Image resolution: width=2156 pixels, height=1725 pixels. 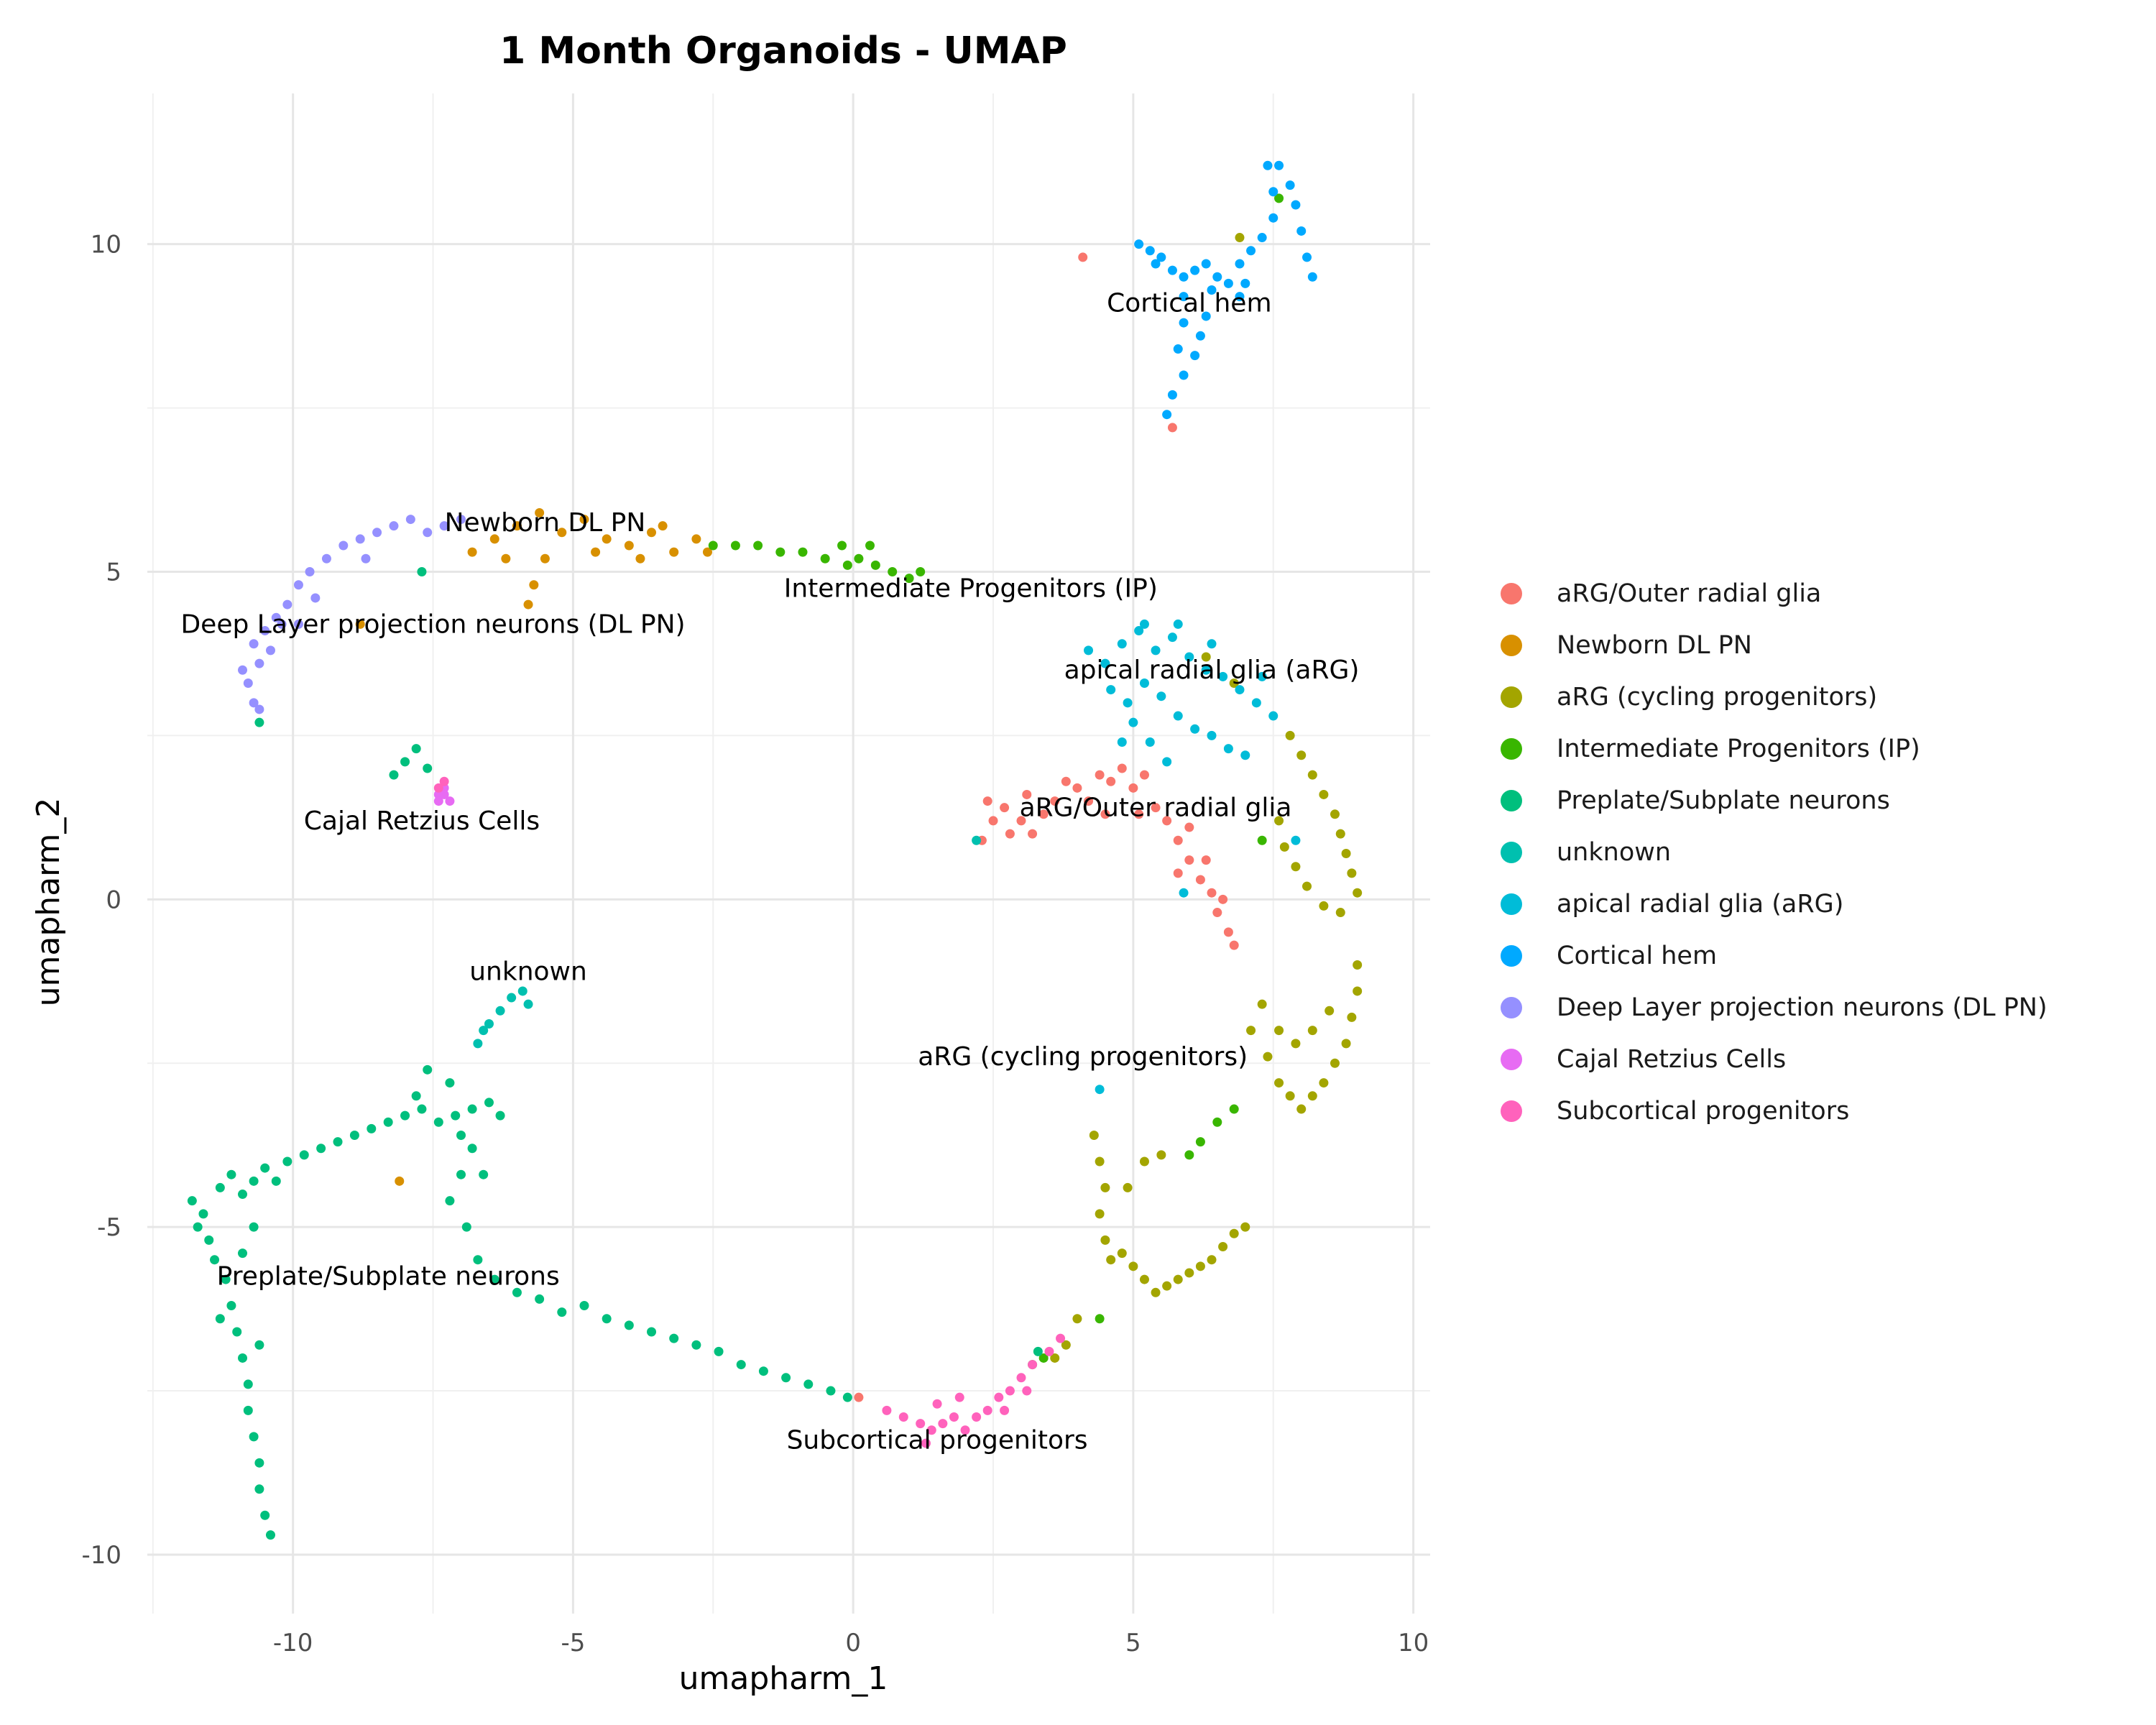 I want to click on cluster-label: Cortical hem, so click(x=1189, y=303).